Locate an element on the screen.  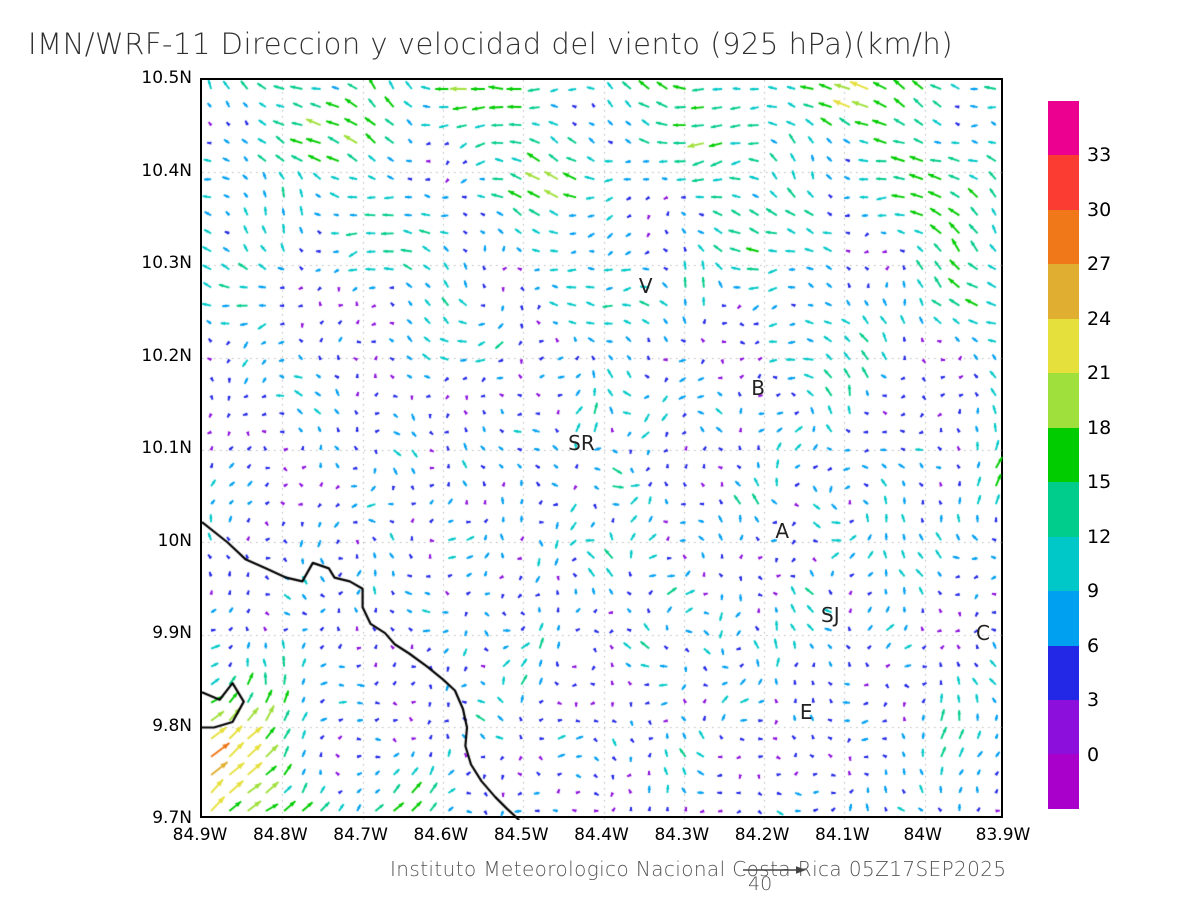
colorbar is located at coordinates (1063, 455).